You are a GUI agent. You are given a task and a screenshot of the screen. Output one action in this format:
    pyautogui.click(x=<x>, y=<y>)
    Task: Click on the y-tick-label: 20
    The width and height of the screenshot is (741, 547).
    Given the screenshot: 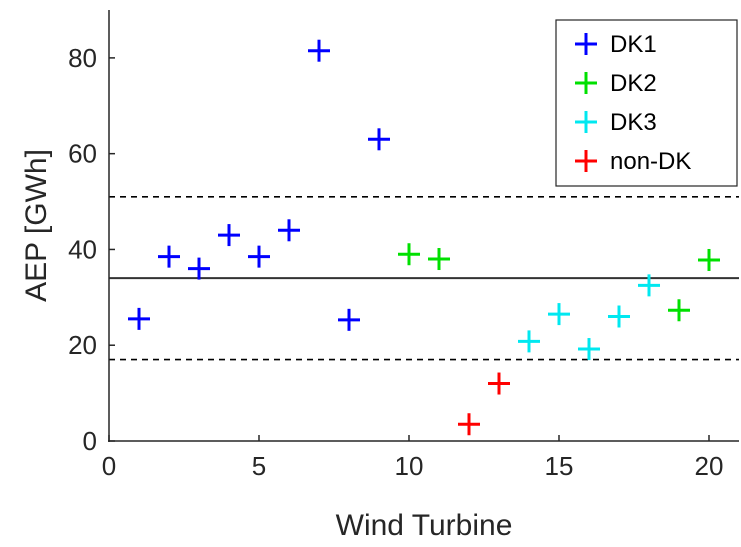 What is the action you would take?
    pyautogui.click(x=82, y=345)
    